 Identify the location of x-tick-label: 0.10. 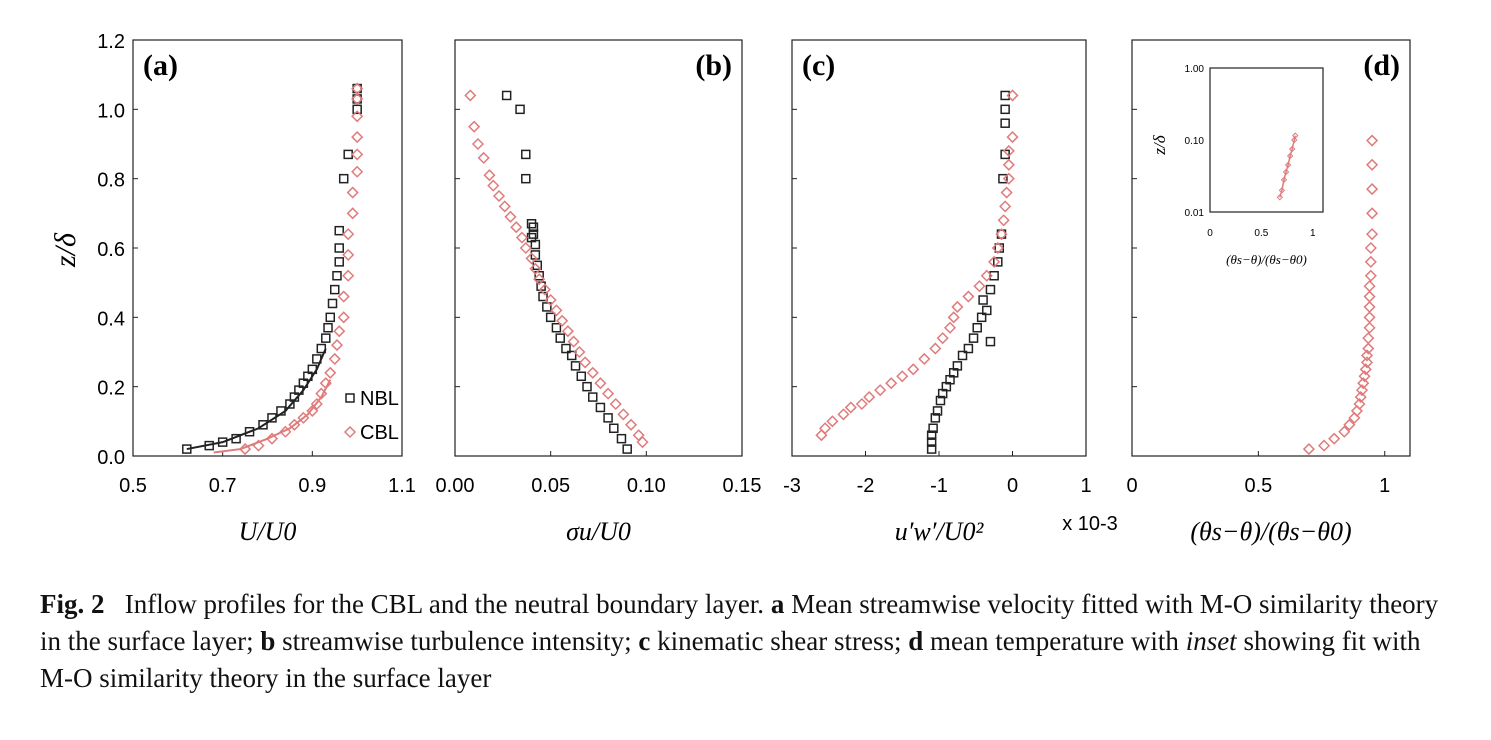
(646, 486).